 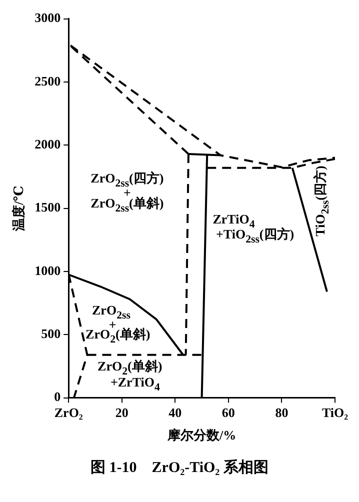 What do you see at coordinates (281, 412) in the screenshot?
I see `x-tick-label: 80` at bounding box center [281, 412].